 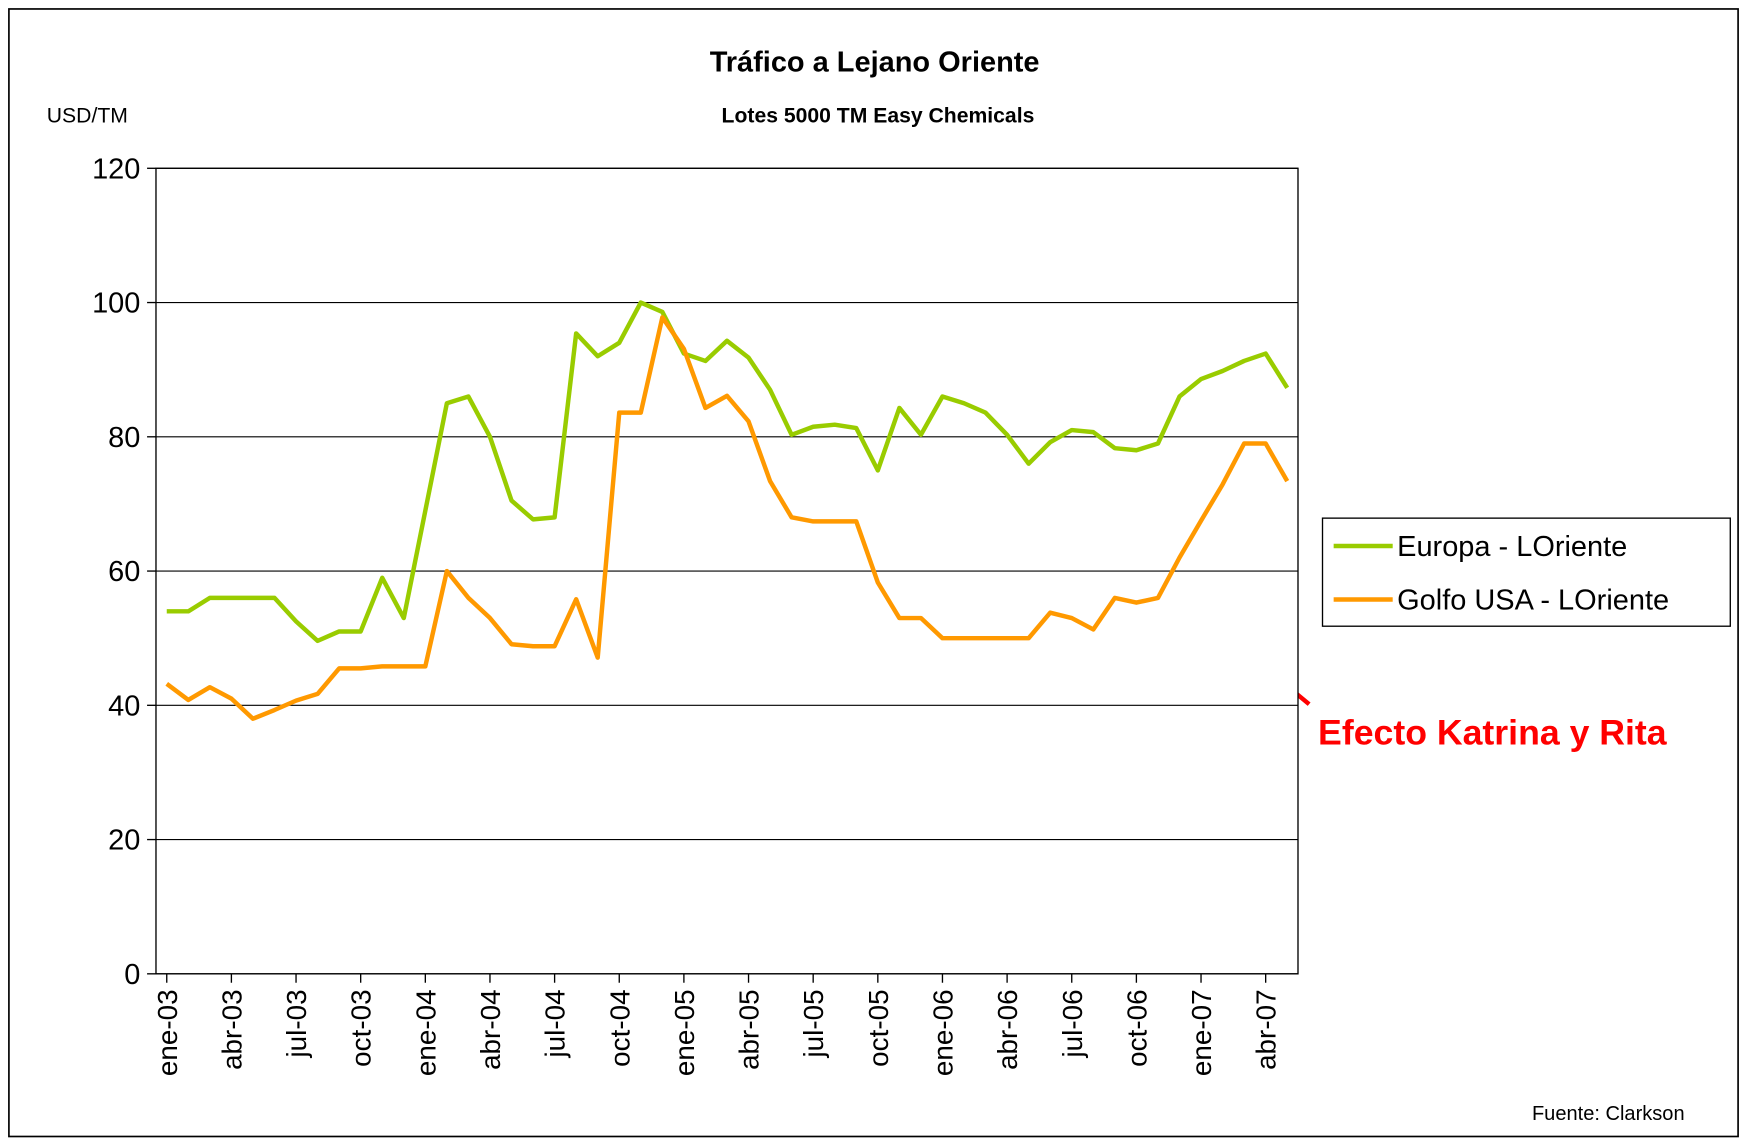 What do you see at coordinates (124, 706) in the screenshot?
I see `y-tick-label: 40` at bounding box center [124, 706].